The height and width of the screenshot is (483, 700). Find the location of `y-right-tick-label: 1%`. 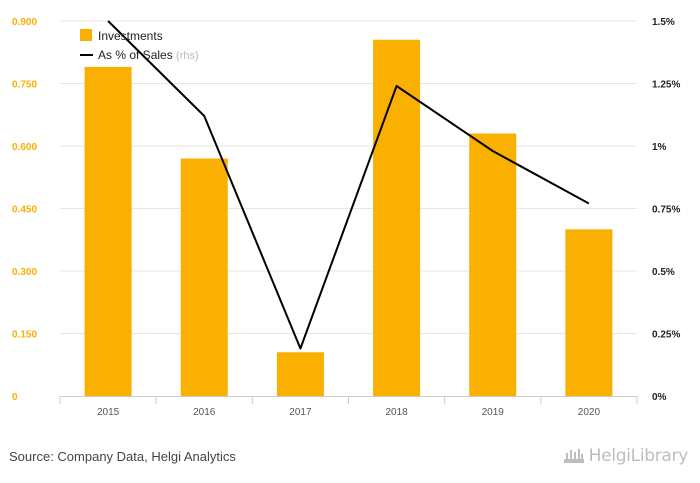

y-right-tick-label: 1% is located at coordinates (659, 147).